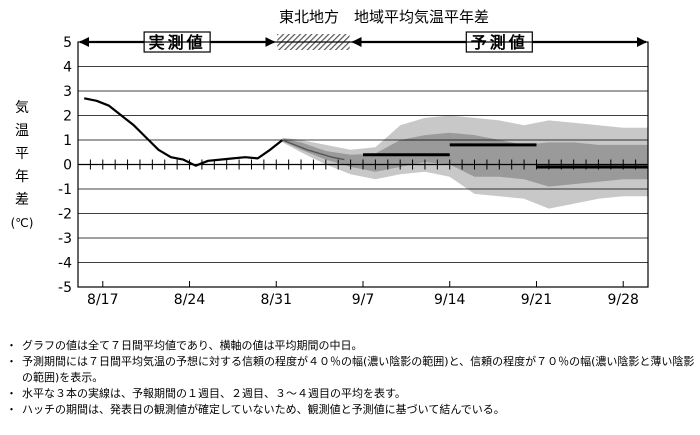 The image size is (700, 435). Describe the element at coordinates (22, 223) in the screenshot. I see `y-axis-label-unit: (℃)` at that location.